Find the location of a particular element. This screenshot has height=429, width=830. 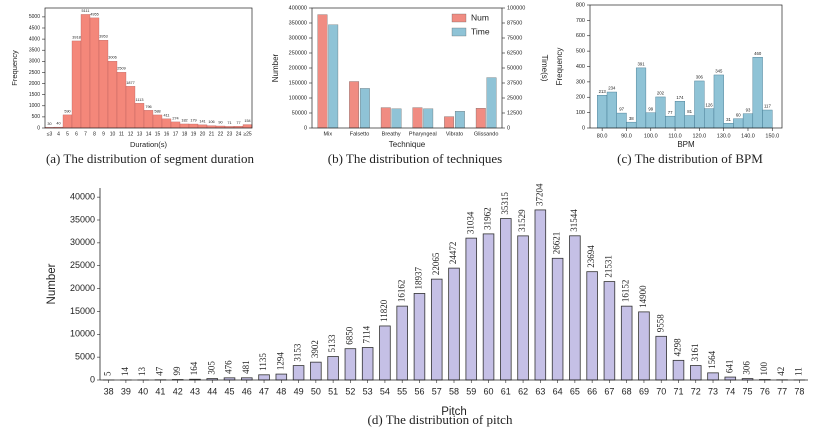

y2-axis-label: Time(s) is located at coordinates (544, 68).